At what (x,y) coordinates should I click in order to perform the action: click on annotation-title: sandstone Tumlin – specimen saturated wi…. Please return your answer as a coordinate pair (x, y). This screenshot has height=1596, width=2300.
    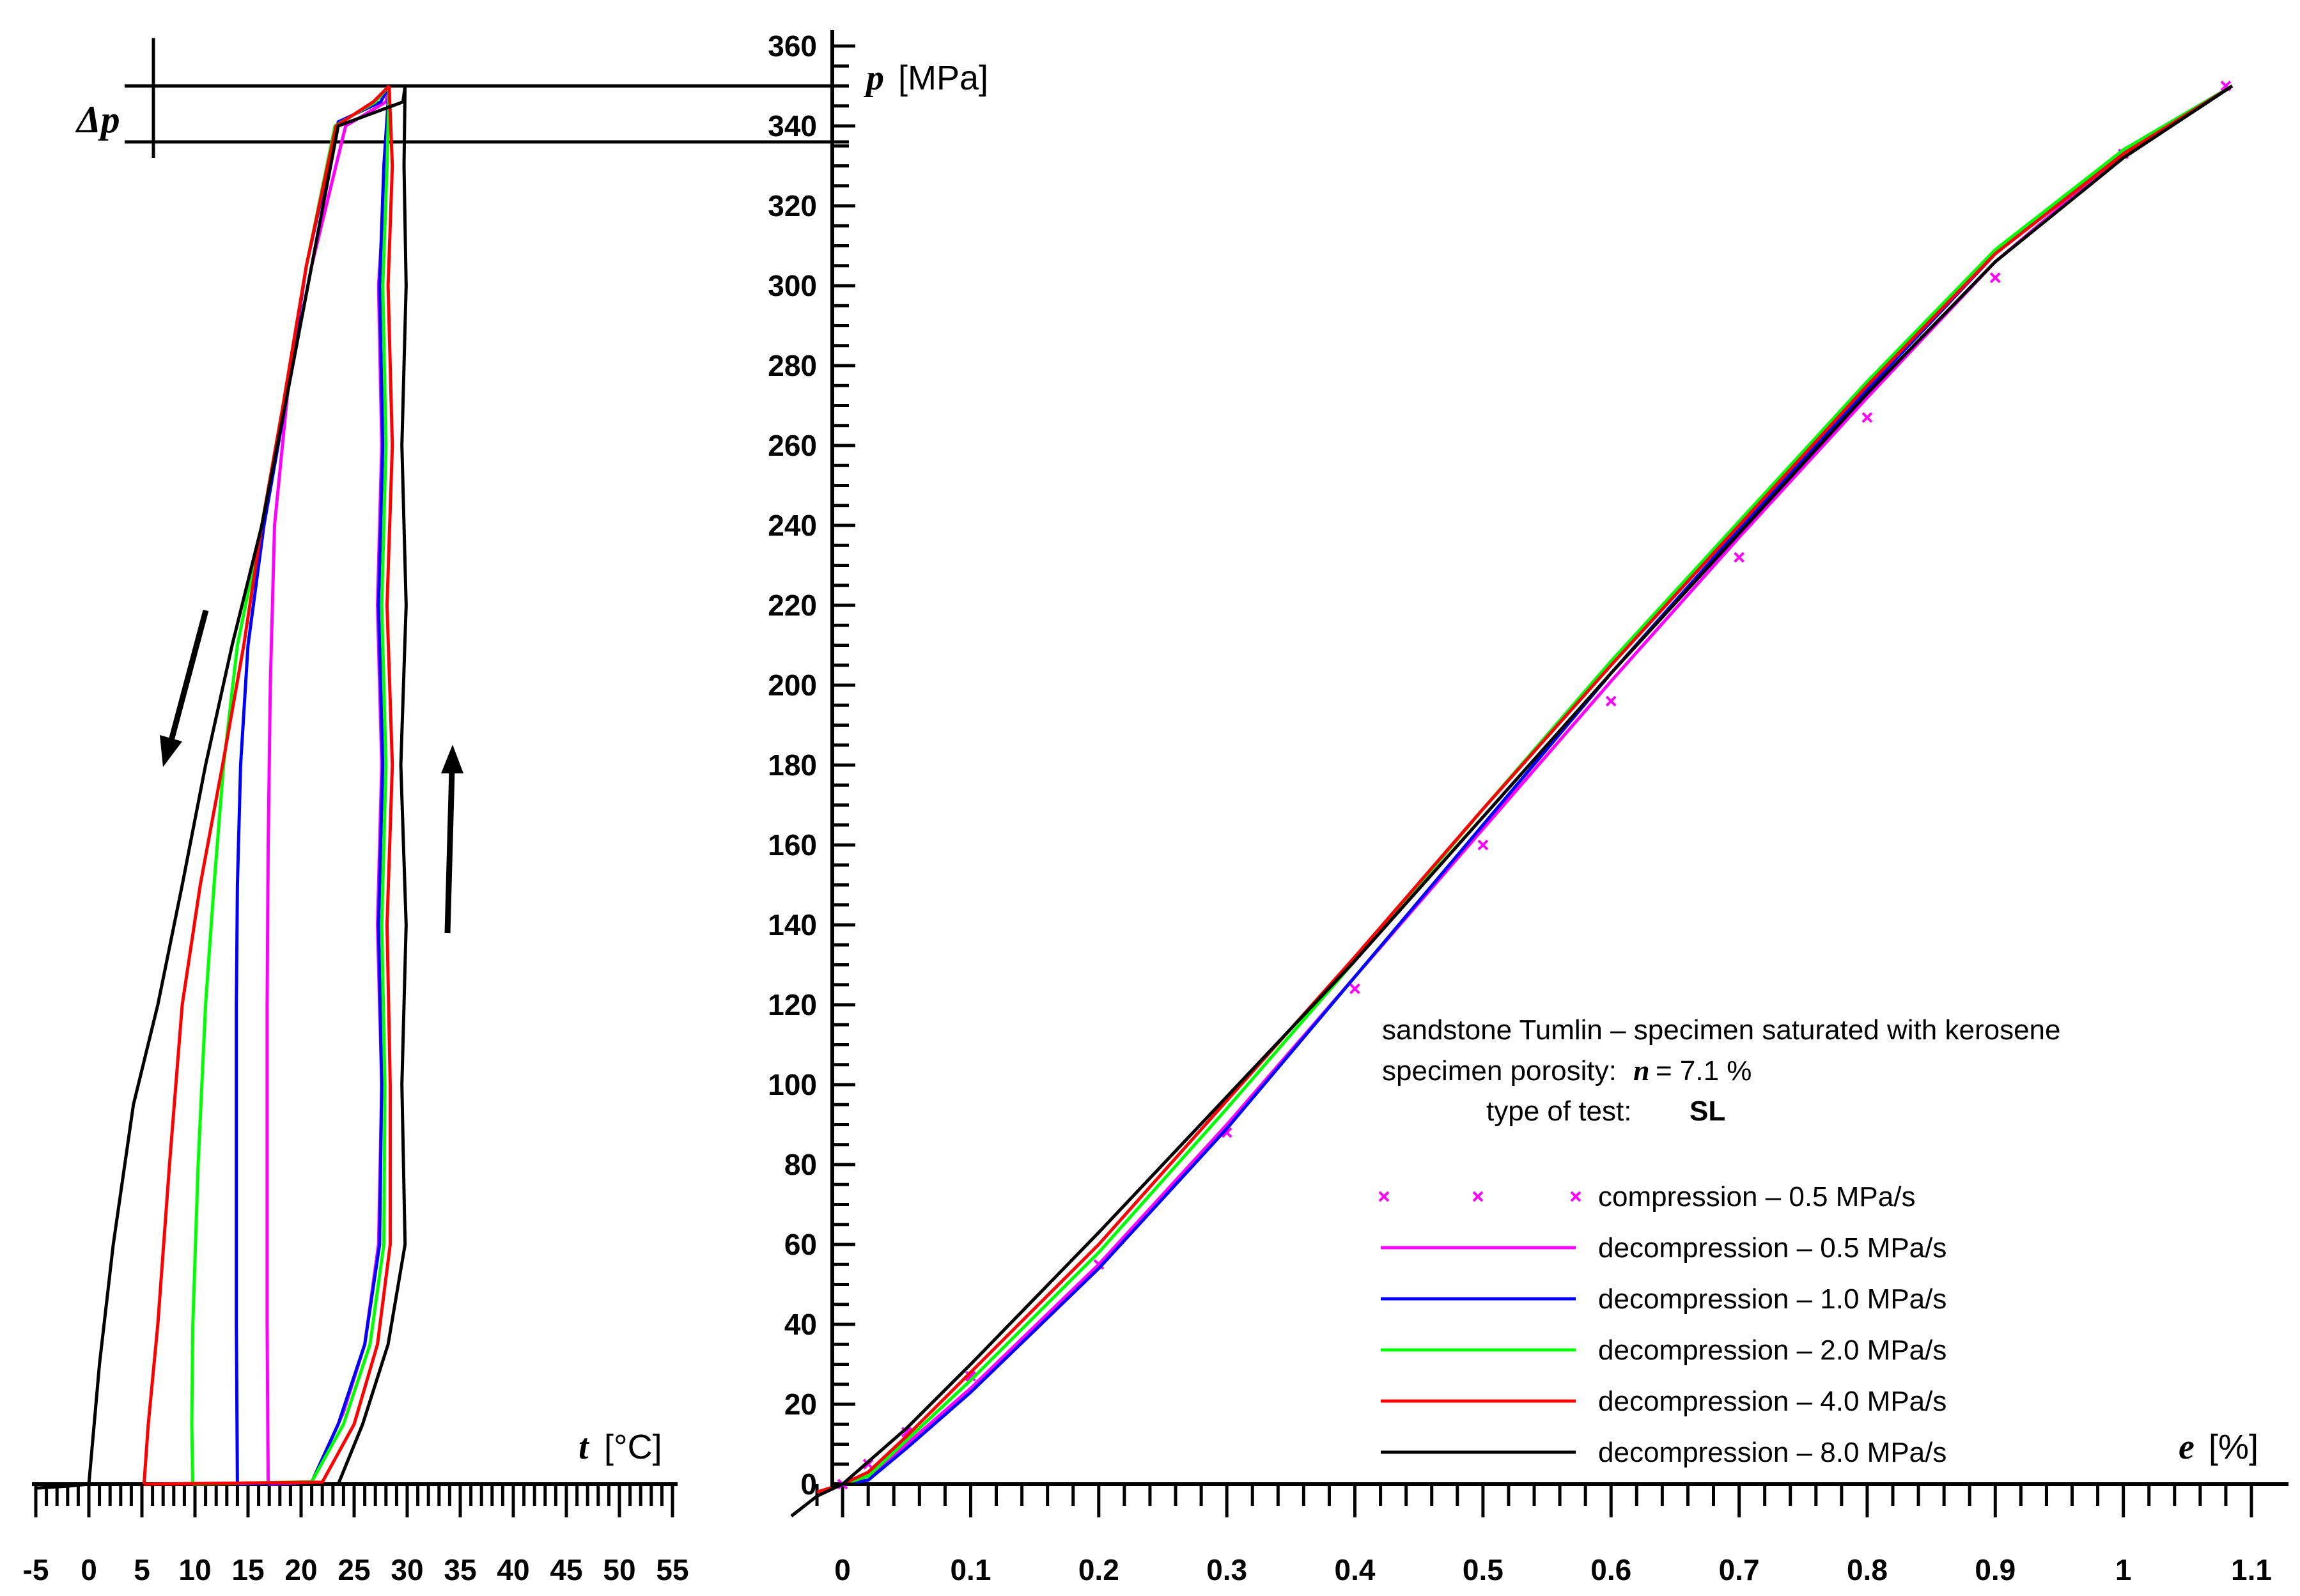
    Looking at the image, I should click on (1721, 1030).